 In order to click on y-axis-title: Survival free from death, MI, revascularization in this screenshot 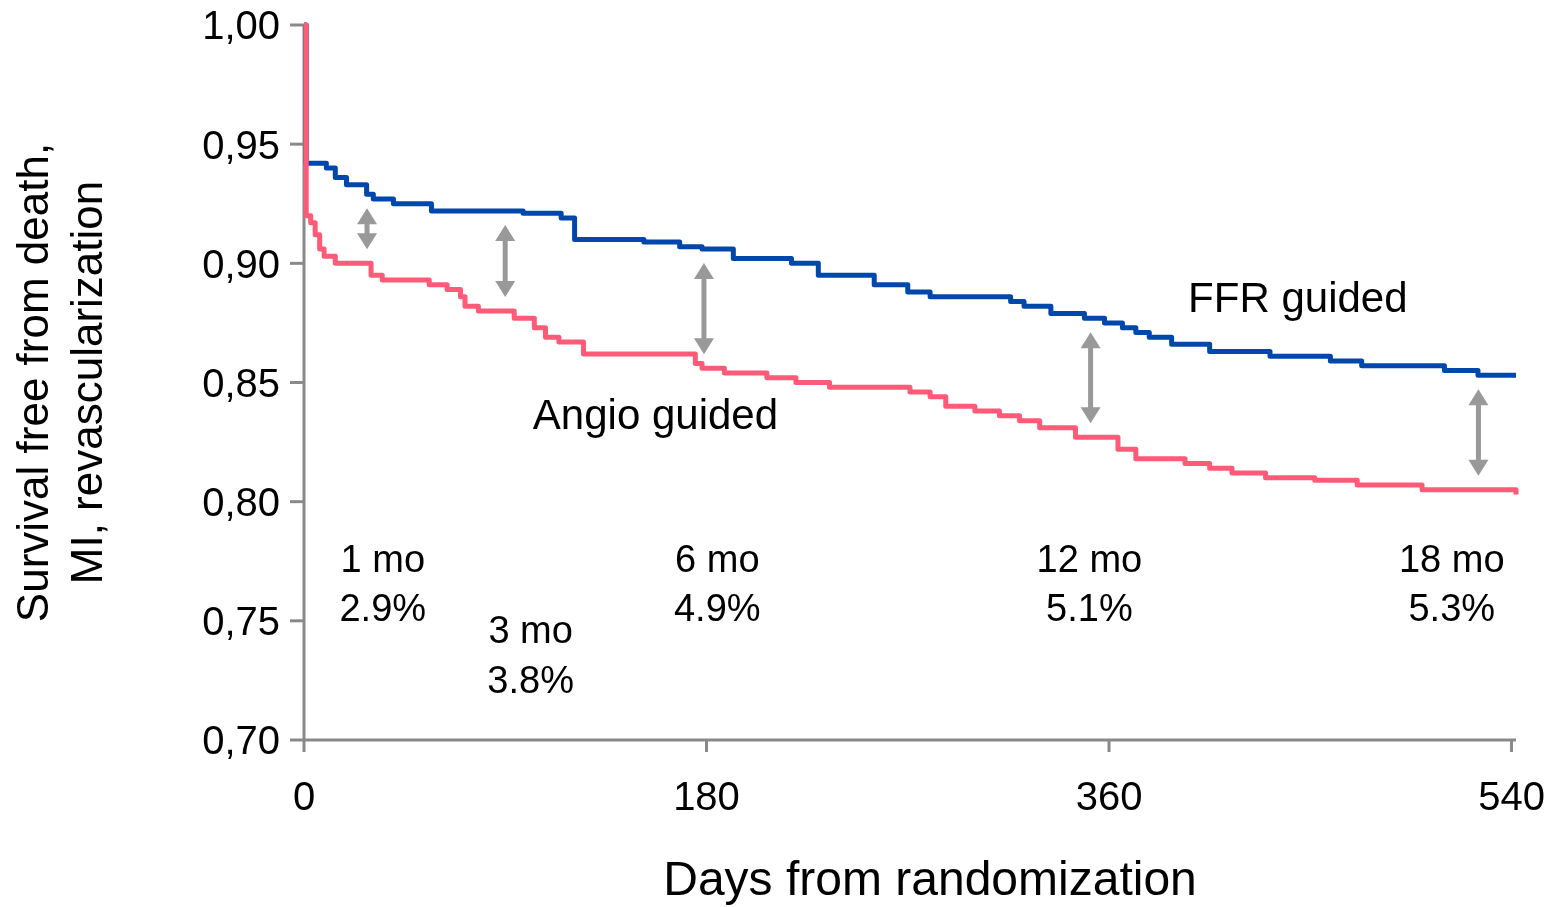, I will do `click(59, 382)`.